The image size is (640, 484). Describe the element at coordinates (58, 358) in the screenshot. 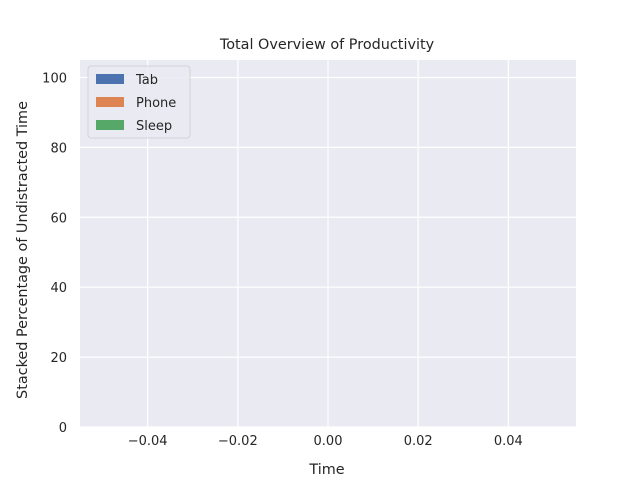

I see `y-tick-label: 20` at that location.